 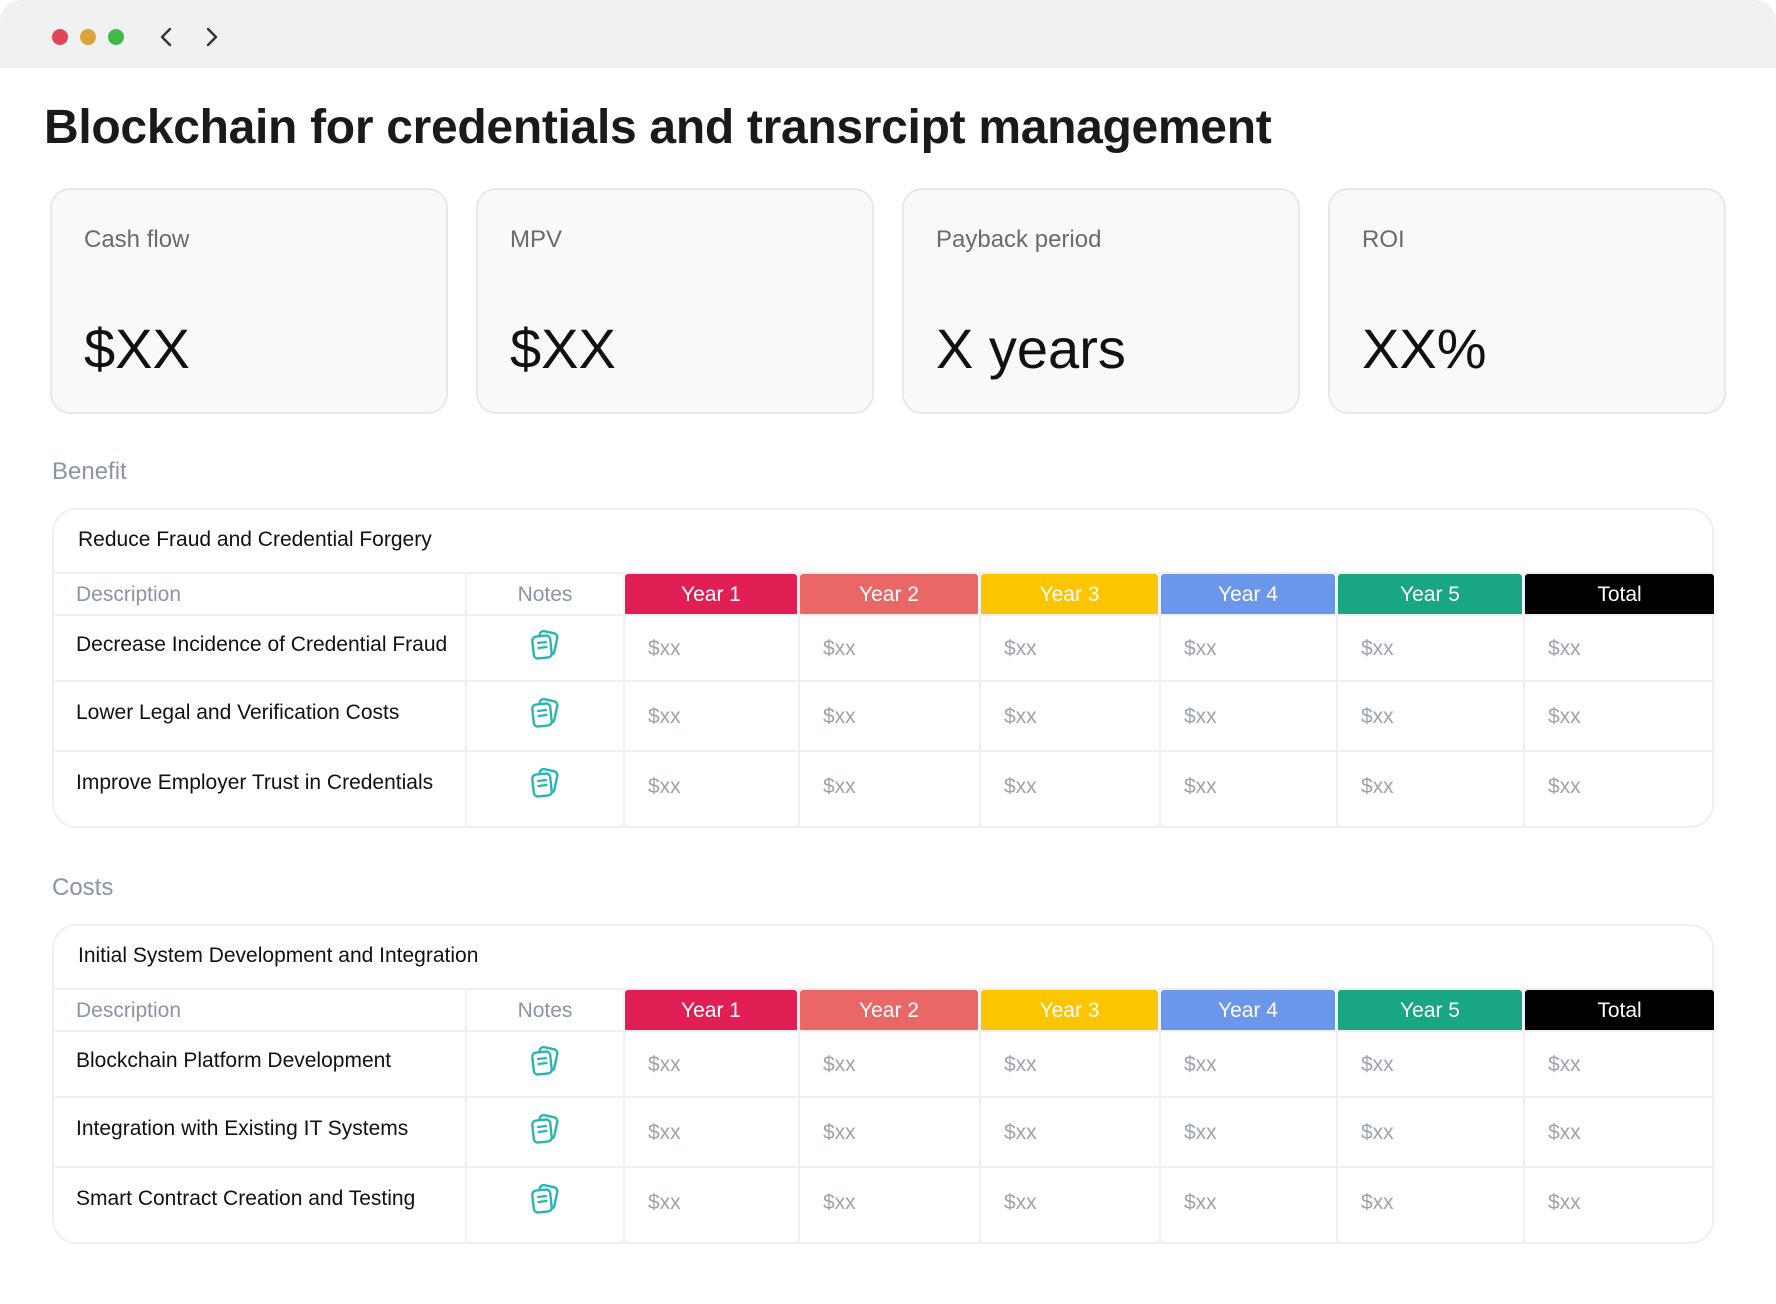 What do you see at coordinates (1527, 301) in the screenshot?
I see `kpi-card-roi: ROI XX%` at bounding box center [1527, 301].